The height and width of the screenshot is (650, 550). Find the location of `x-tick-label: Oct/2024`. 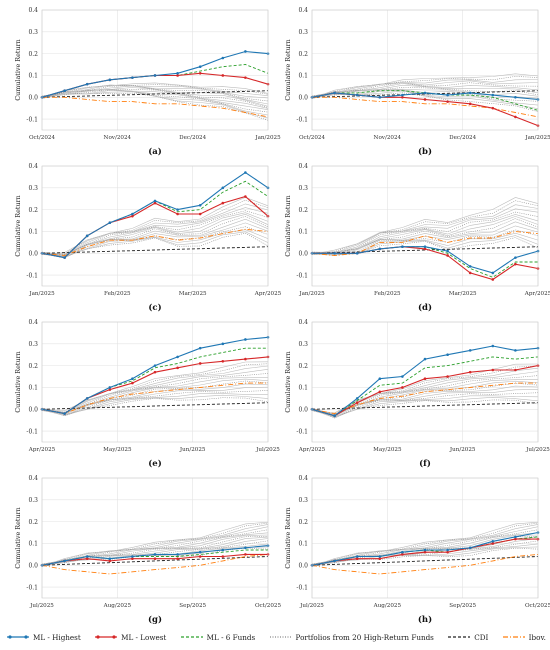

x-tick-label: Oct/2024 is located at coordinates (42, 138).